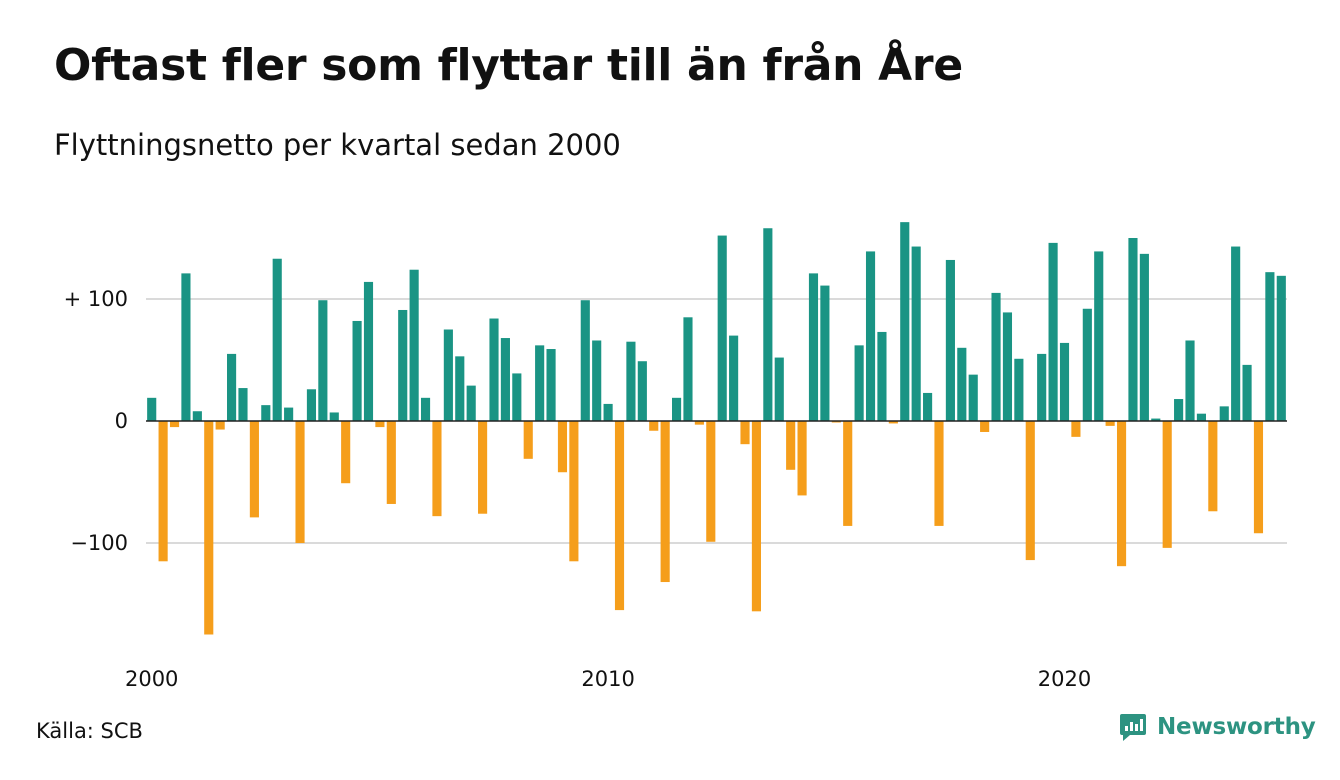  I want to click on y-tick-label-plus-100: + 100, so click(96, 299).